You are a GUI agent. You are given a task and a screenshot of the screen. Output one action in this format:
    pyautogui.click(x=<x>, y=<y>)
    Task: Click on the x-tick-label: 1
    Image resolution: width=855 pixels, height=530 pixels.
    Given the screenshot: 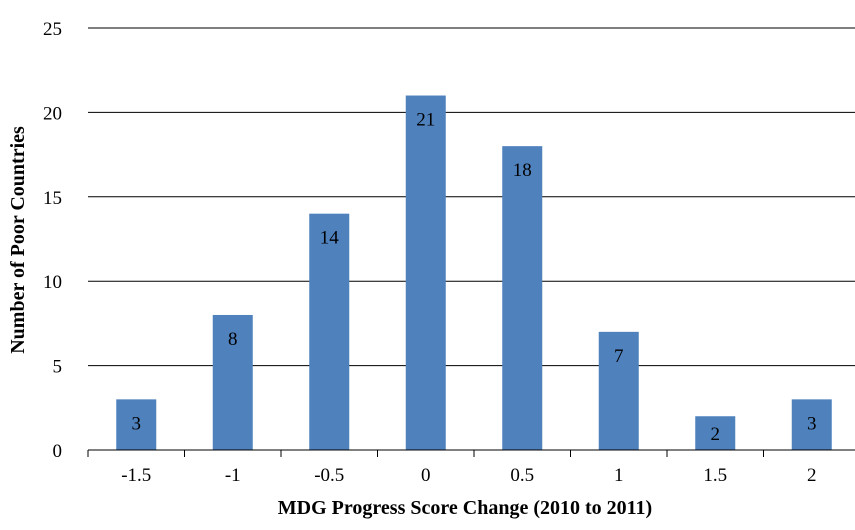 What is the action you would take?
    pyautogui.click(x=619, y=475)
    